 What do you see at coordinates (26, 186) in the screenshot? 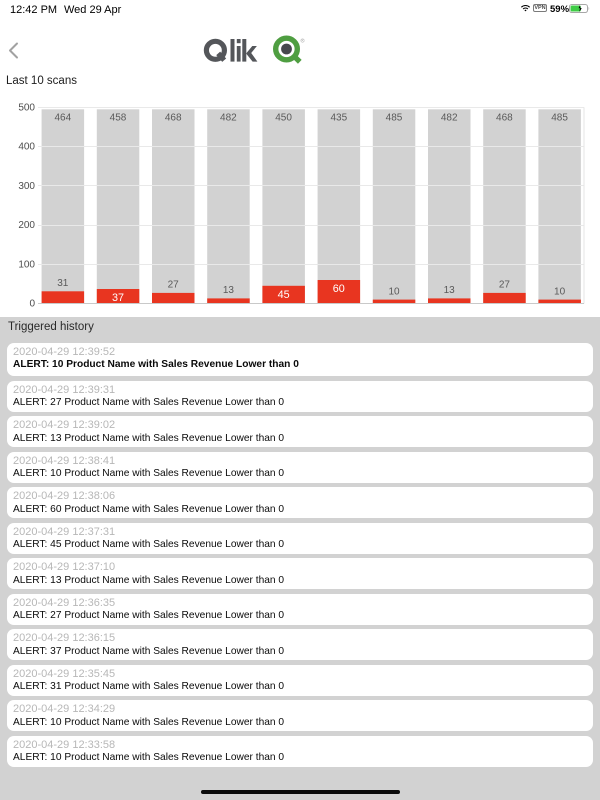
I see `svg-text: 300` at bounding box center [26, 186].